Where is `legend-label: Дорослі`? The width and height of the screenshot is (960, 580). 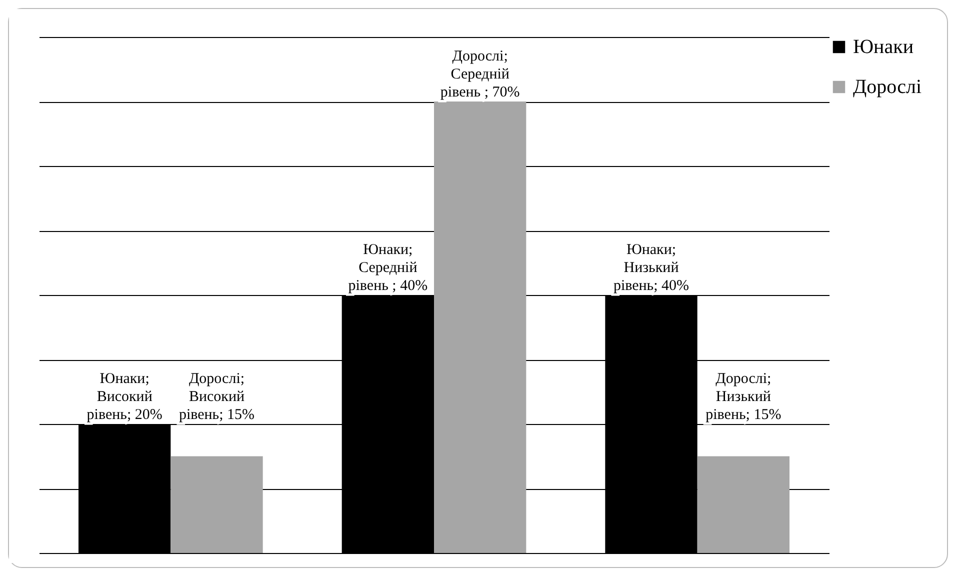 legend-label: Дорослі is located at coordinates (887, 87).